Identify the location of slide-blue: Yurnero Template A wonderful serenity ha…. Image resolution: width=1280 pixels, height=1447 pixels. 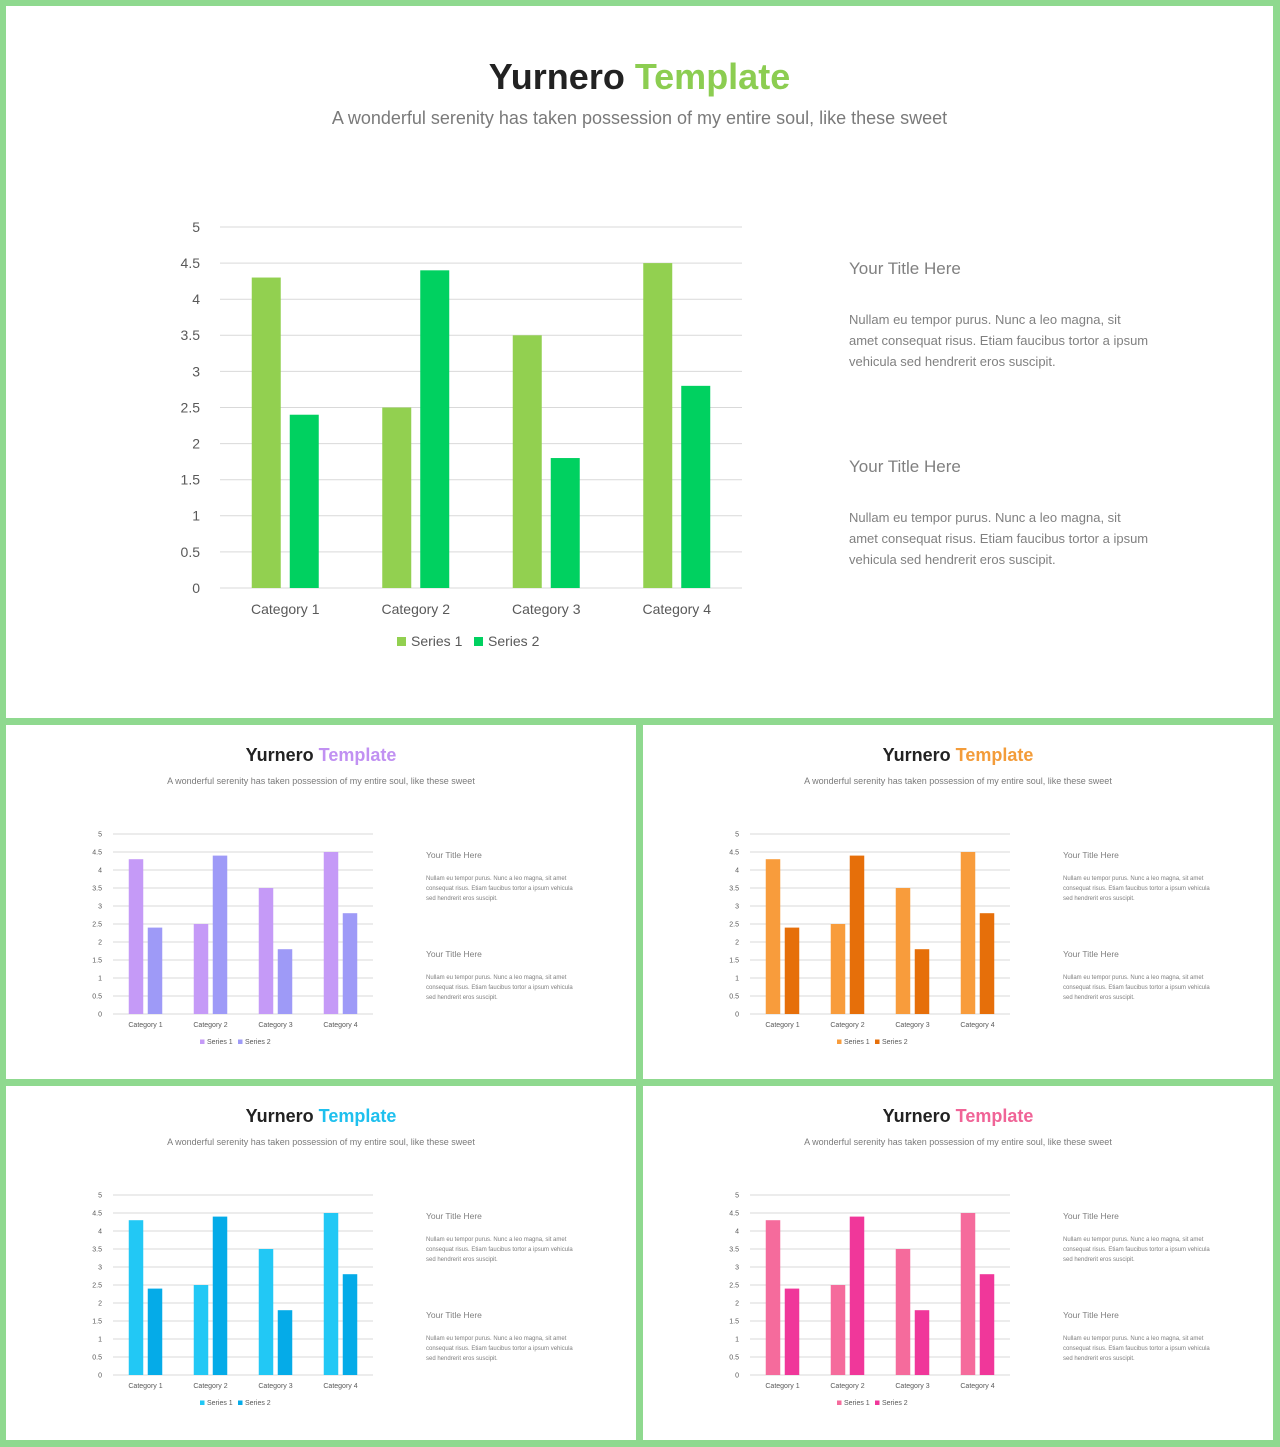
(321, 1263).